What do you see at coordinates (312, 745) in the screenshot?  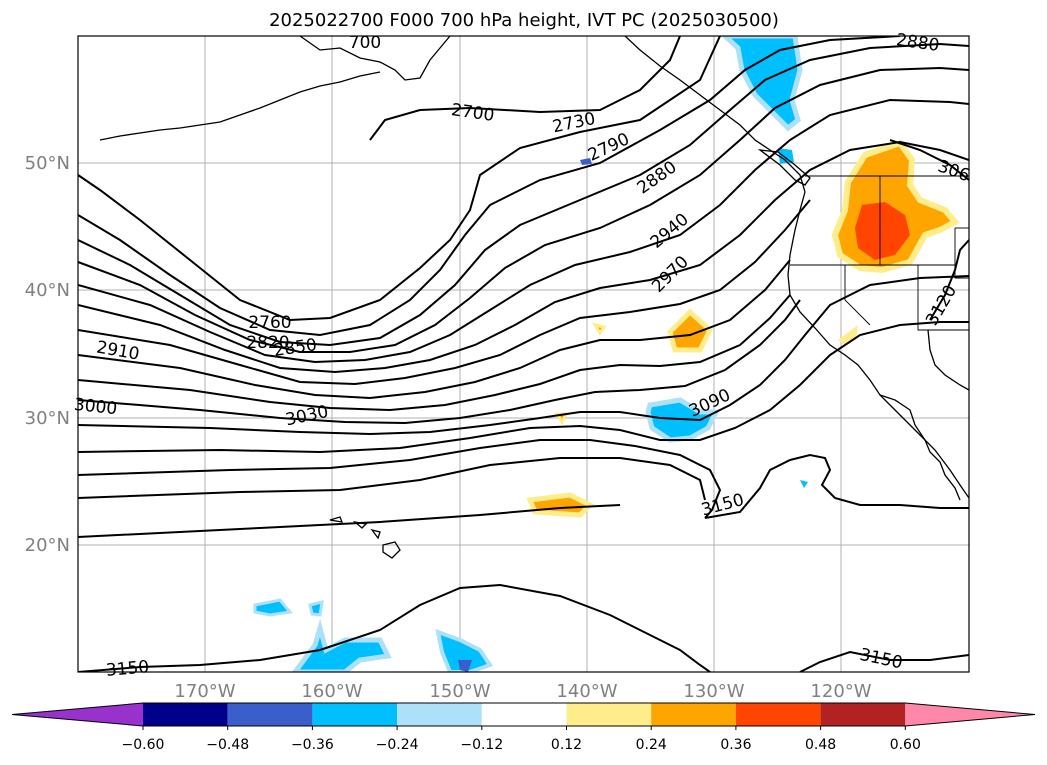 I see `colorbar-tick-label: −0.36` at bounding box center [312, 745].